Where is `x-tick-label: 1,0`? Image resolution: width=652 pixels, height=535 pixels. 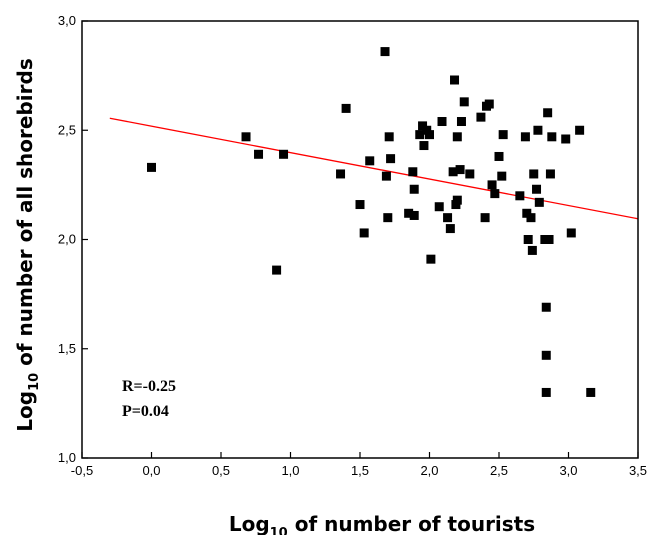
x-tick-label: 1,0 is located at coordinates (290, 470).